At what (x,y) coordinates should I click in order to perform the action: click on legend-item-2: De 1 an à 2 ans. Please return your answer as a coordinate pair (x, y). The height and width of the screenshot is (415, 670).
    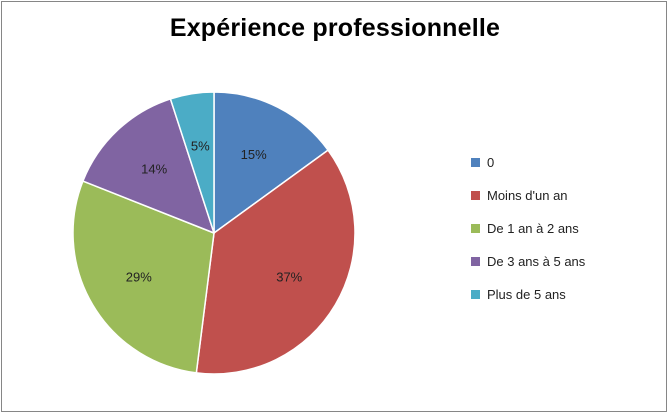
    Looking at the image, I should click on (528, 228).